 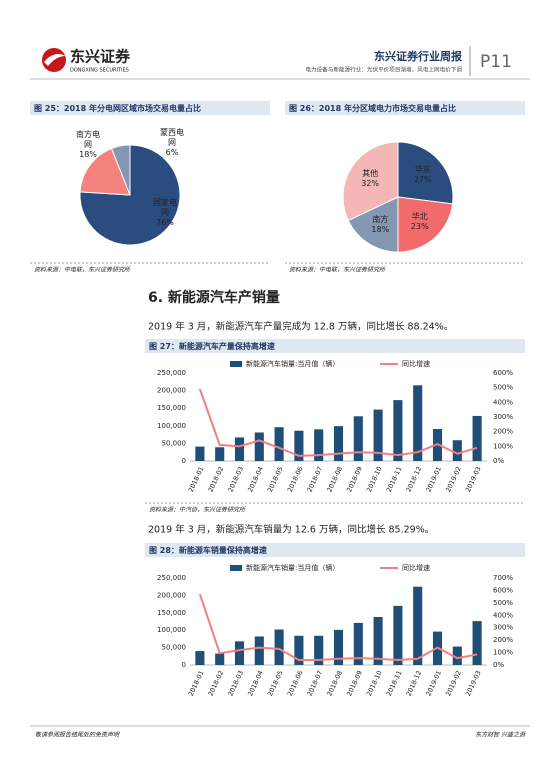 I want to click on x-tick-label: 2018-12, so click(x=414, y=683).